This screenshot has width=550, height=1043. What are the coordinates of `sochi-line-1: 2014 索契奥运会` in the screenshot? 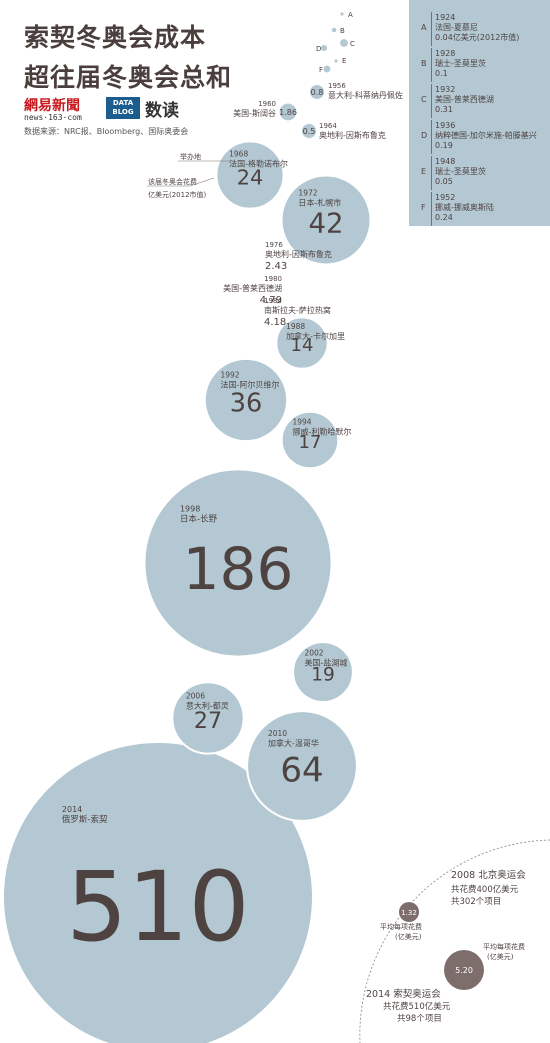 It's located at (403, 994).